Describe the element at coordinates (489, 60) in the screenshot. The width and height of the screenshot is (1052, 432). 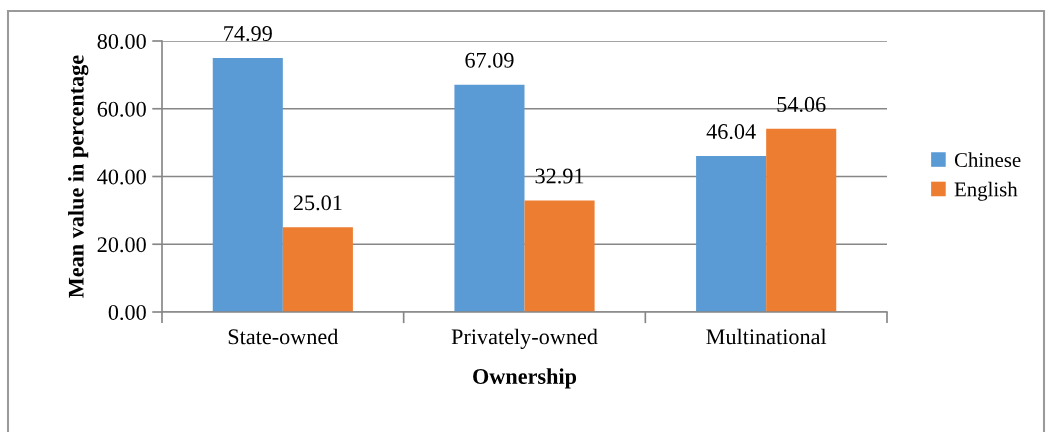
I see `data-label: 67.09` at that location.